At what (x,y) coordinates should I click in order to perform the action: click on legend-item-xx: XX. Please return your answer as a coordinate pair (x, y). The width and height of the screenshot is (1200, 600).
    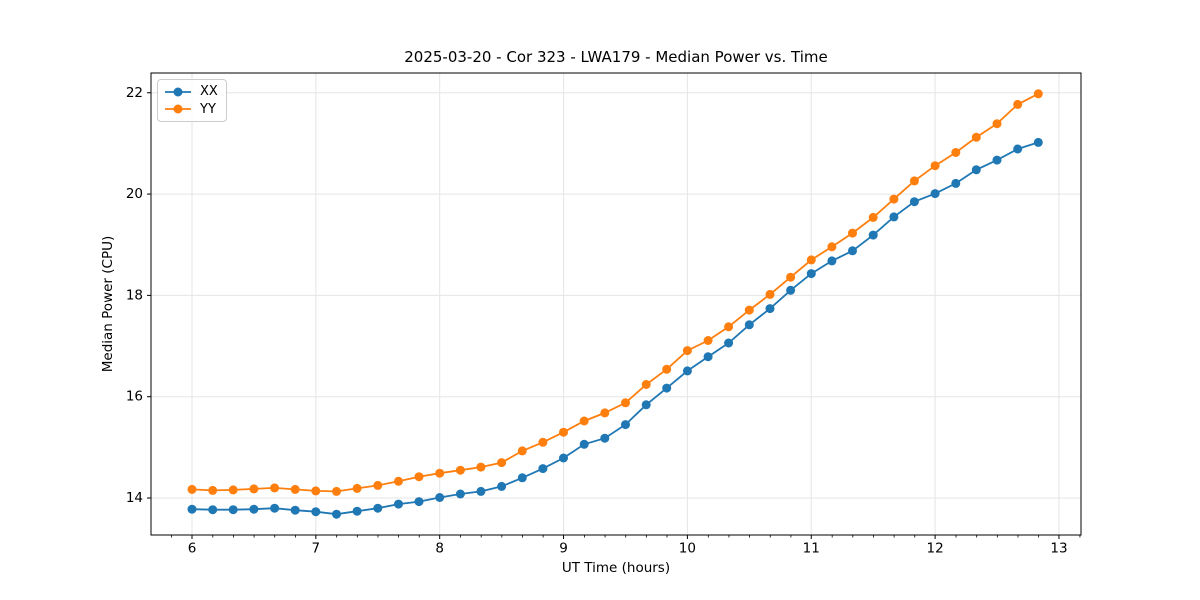
    Looking at the image, I should click on (192, 92).